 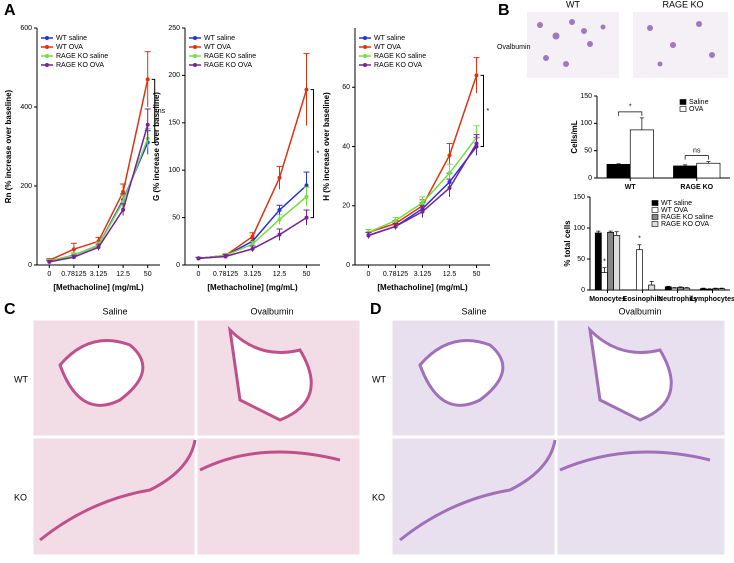 What do you see at coordinates (696, 109) in the screenshot?
I see `legend-label: OVA` at bounding box center [696, 109].